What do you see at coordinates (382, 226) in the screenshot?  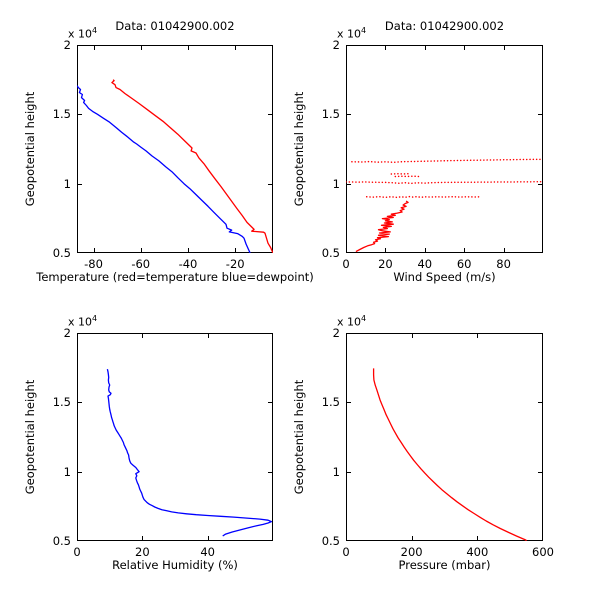 I see `wind-speed-solid-series` at bounding box center [382, 226].